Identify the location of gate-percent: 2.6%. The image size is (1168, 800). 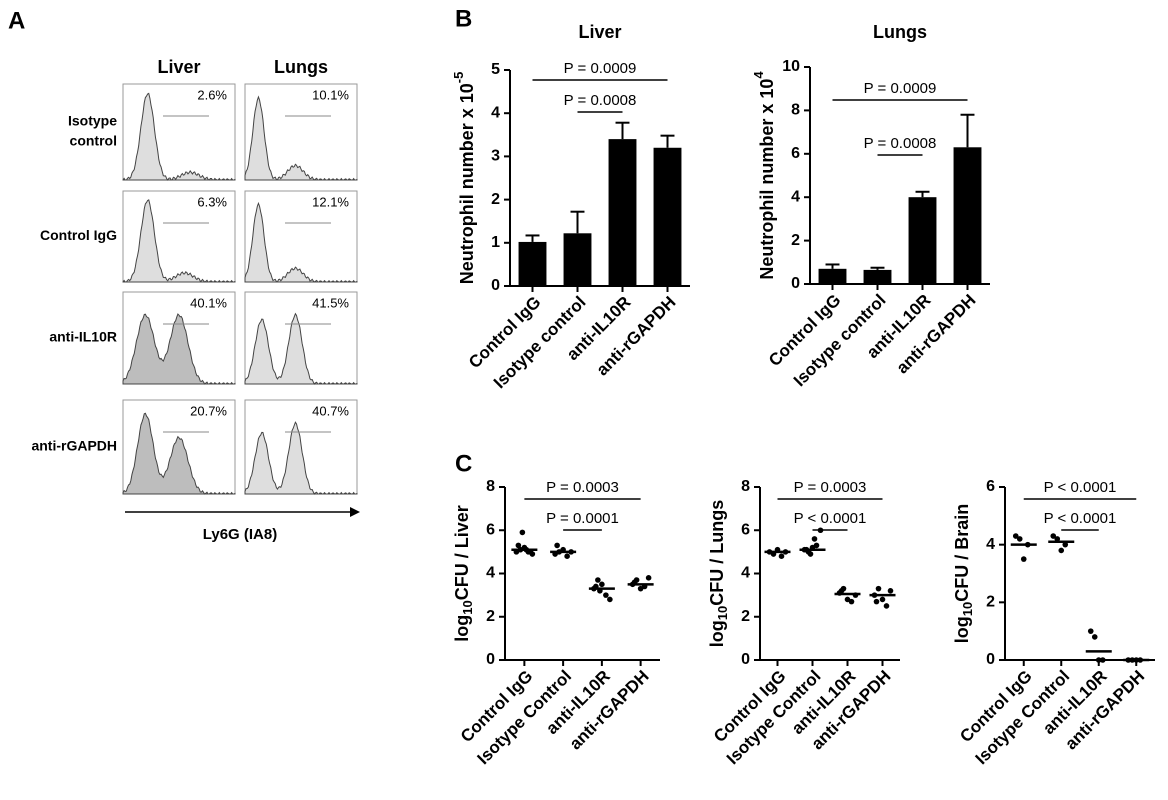
(212, 94).